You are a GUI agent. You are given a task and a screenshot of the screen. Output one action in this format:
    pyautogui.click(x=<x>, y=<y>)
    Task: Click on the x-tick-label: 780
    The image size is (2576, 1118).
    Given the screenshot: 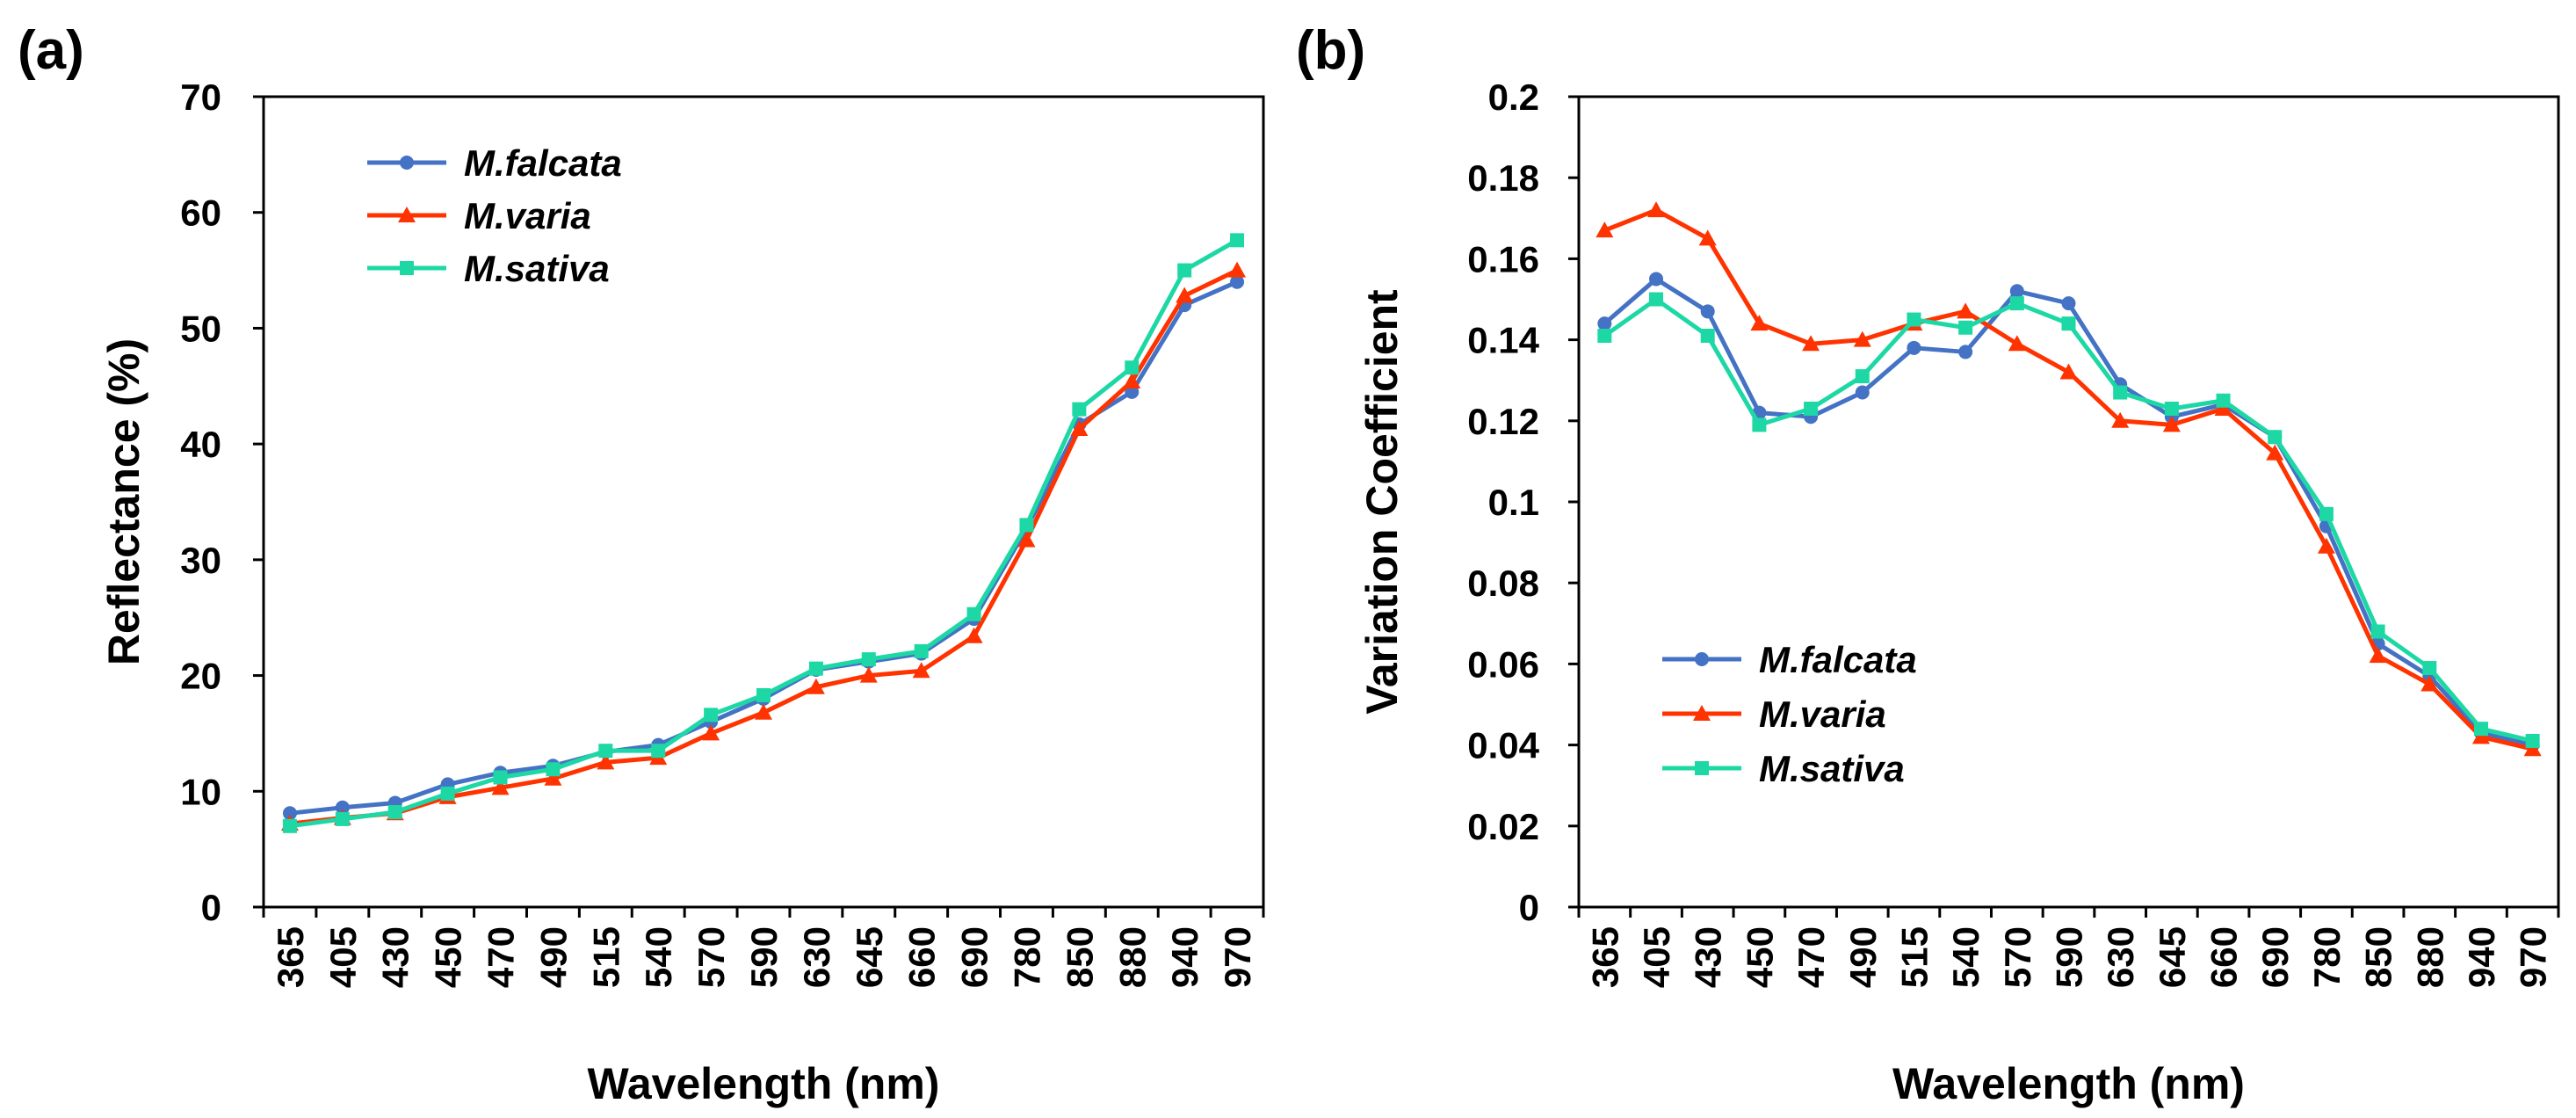 What is the action you would take?
    pyautogui.click(x=1026, y=957)
    